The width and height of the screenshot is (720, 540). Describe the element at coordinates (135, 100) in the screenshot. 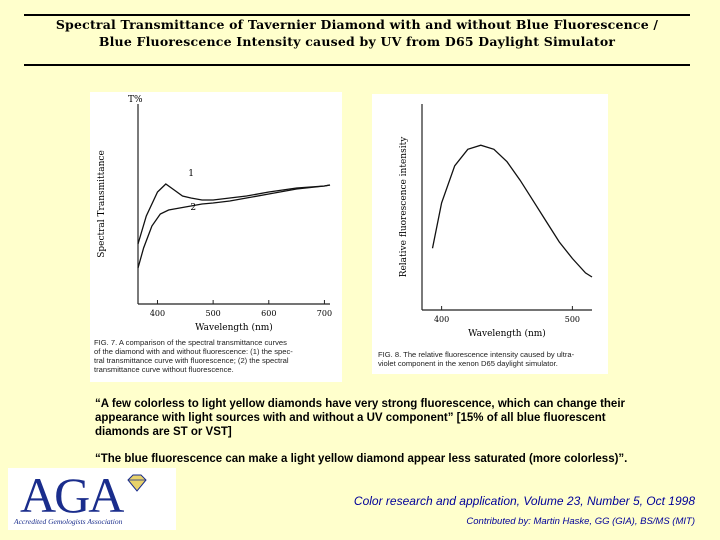

I see `y-unit-label: T%` at that location.